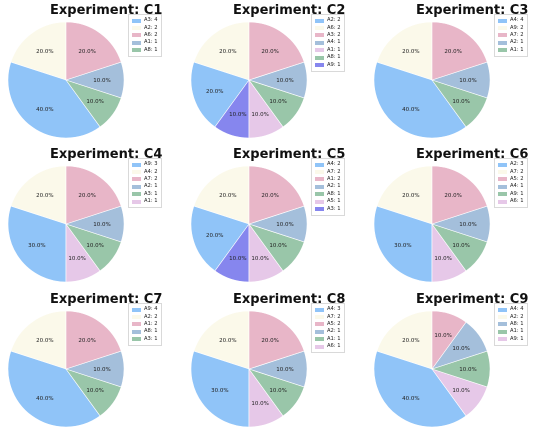 The image size is (550, 433). I want to click on legend-label: A4: 2, so click(151, 171).